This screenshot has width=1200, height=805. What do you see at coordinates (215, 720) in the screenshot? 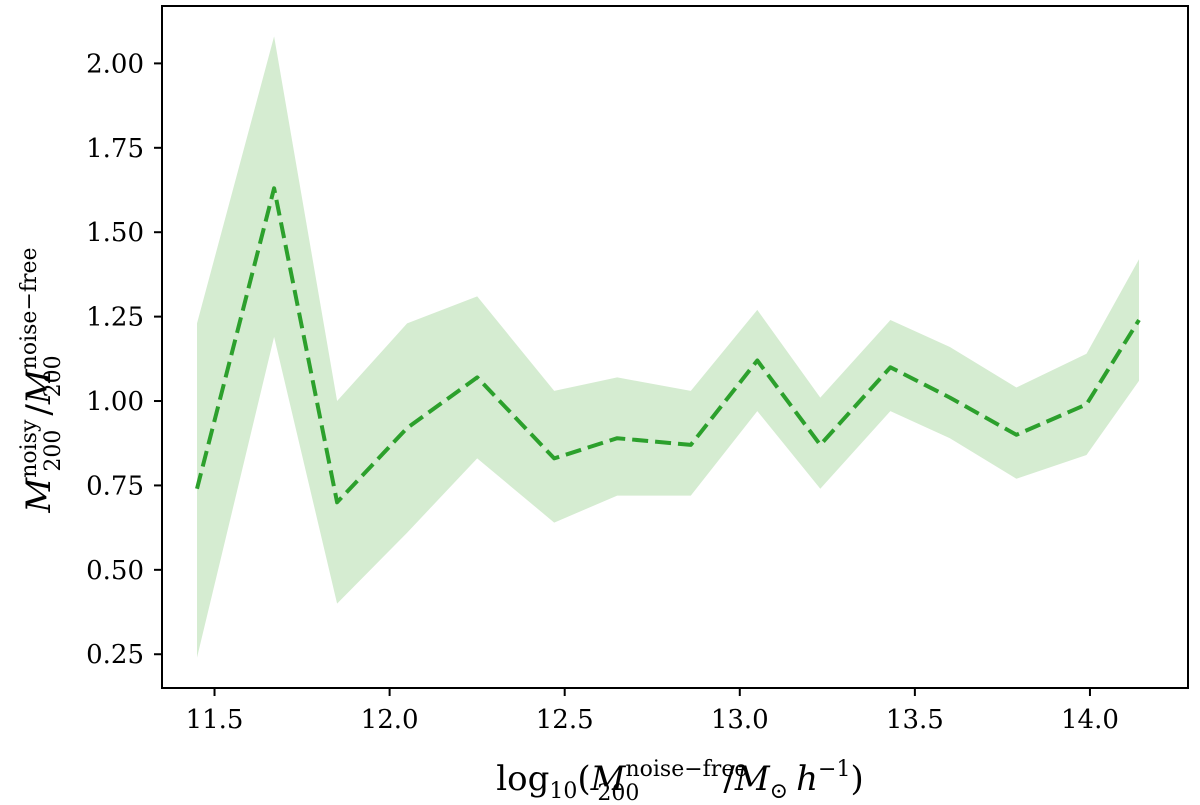
I see `x-tick-label: 11.5` at bounding box center [215, 720].